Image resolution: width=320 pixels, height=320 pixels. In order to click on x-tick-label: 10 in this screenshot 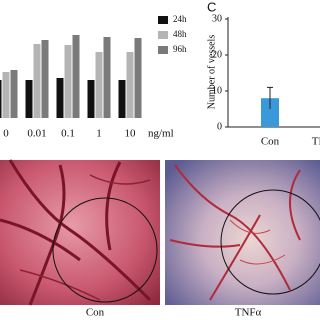, I will do `click(131, 134)`.